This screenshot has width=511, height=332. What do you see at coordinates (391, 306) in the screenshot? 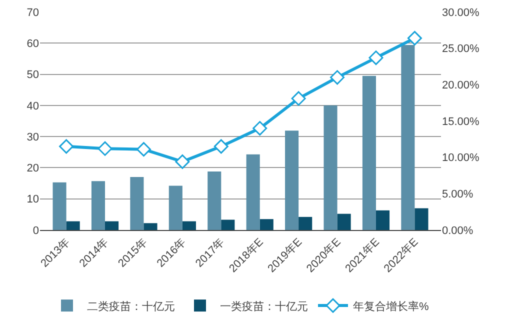
I see `legend-label: 年复合增长率%` at bounding box center [391, 306].